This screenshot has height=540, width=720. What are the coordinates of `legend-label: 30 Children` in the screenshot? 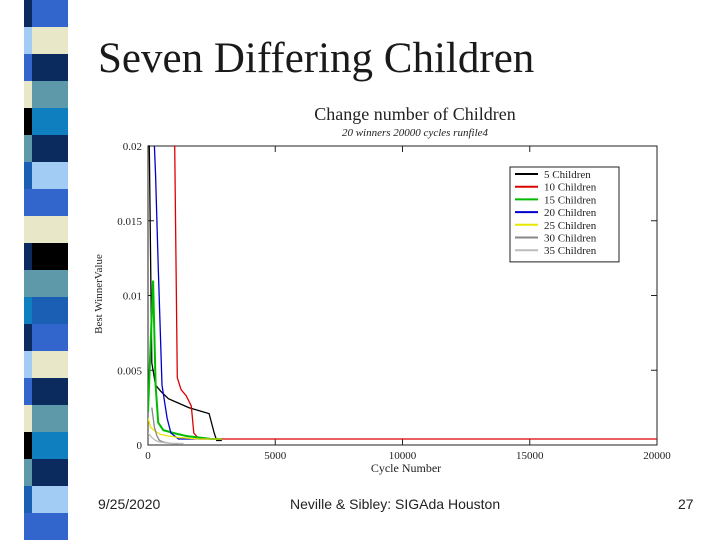 It's located at (570, 239).